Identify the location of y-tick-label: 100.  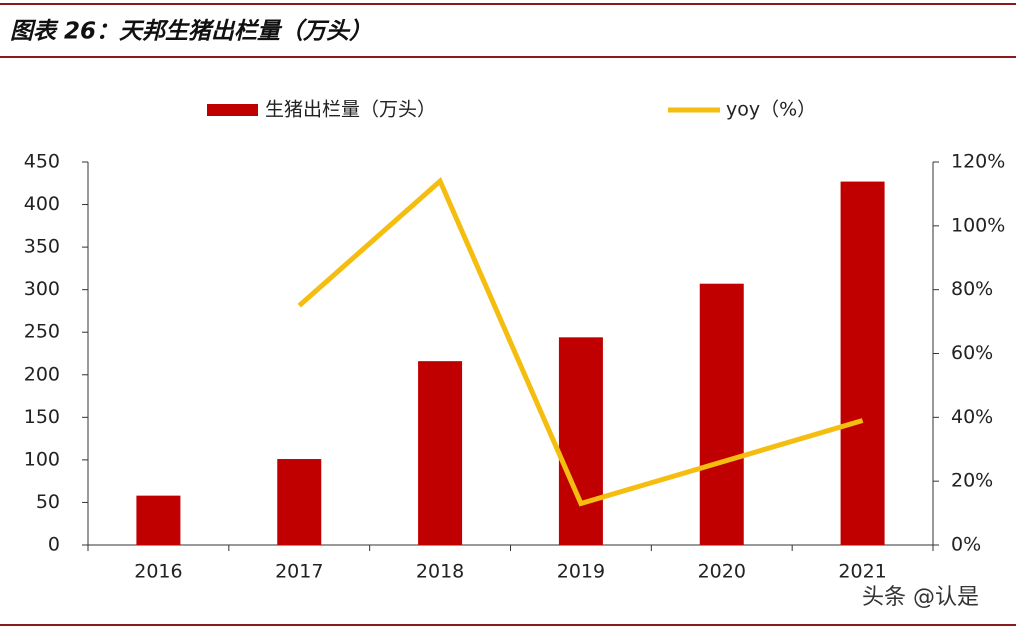
(42, 459).